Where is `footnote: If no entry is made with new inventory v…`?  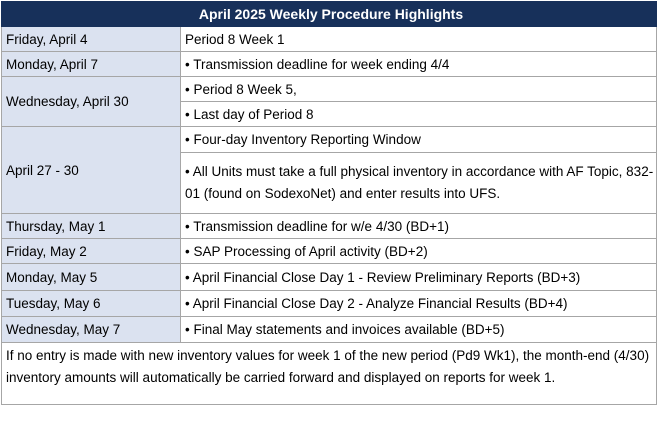 footnote: If no entry is made with new inventory v… is located at coordinates (329, 373).